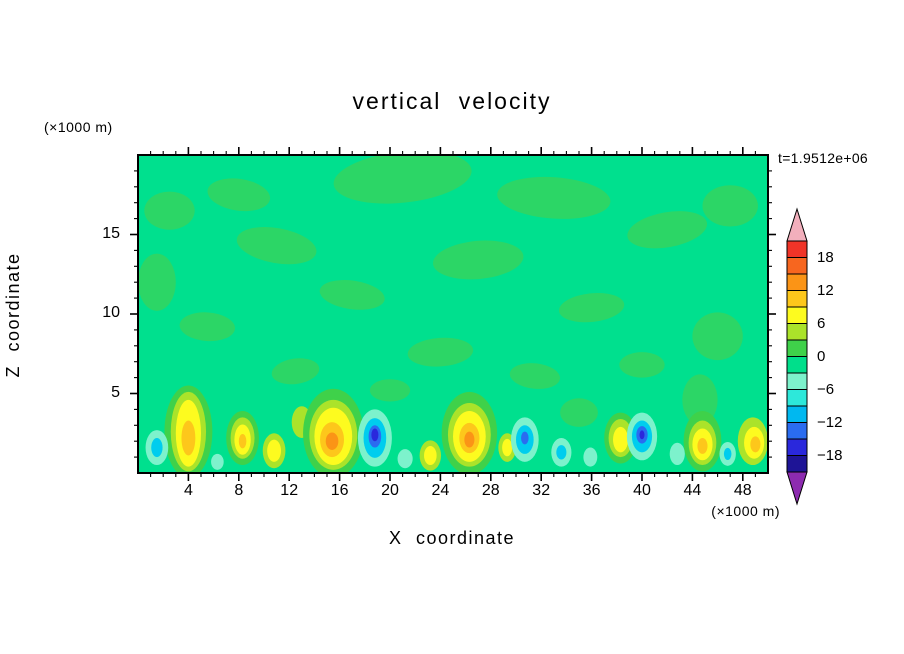 The height and width of the screenshot is (654, 904). I want to click on z-tick-label: 5, so click(115, 392).